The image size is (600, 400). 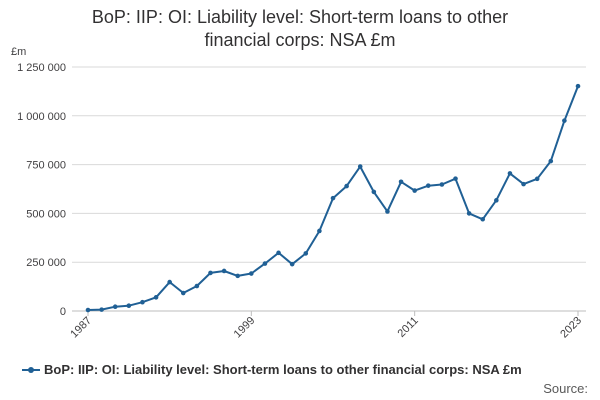 I want to click on y-tick-label: 250 000, so click(x=46, y=263).